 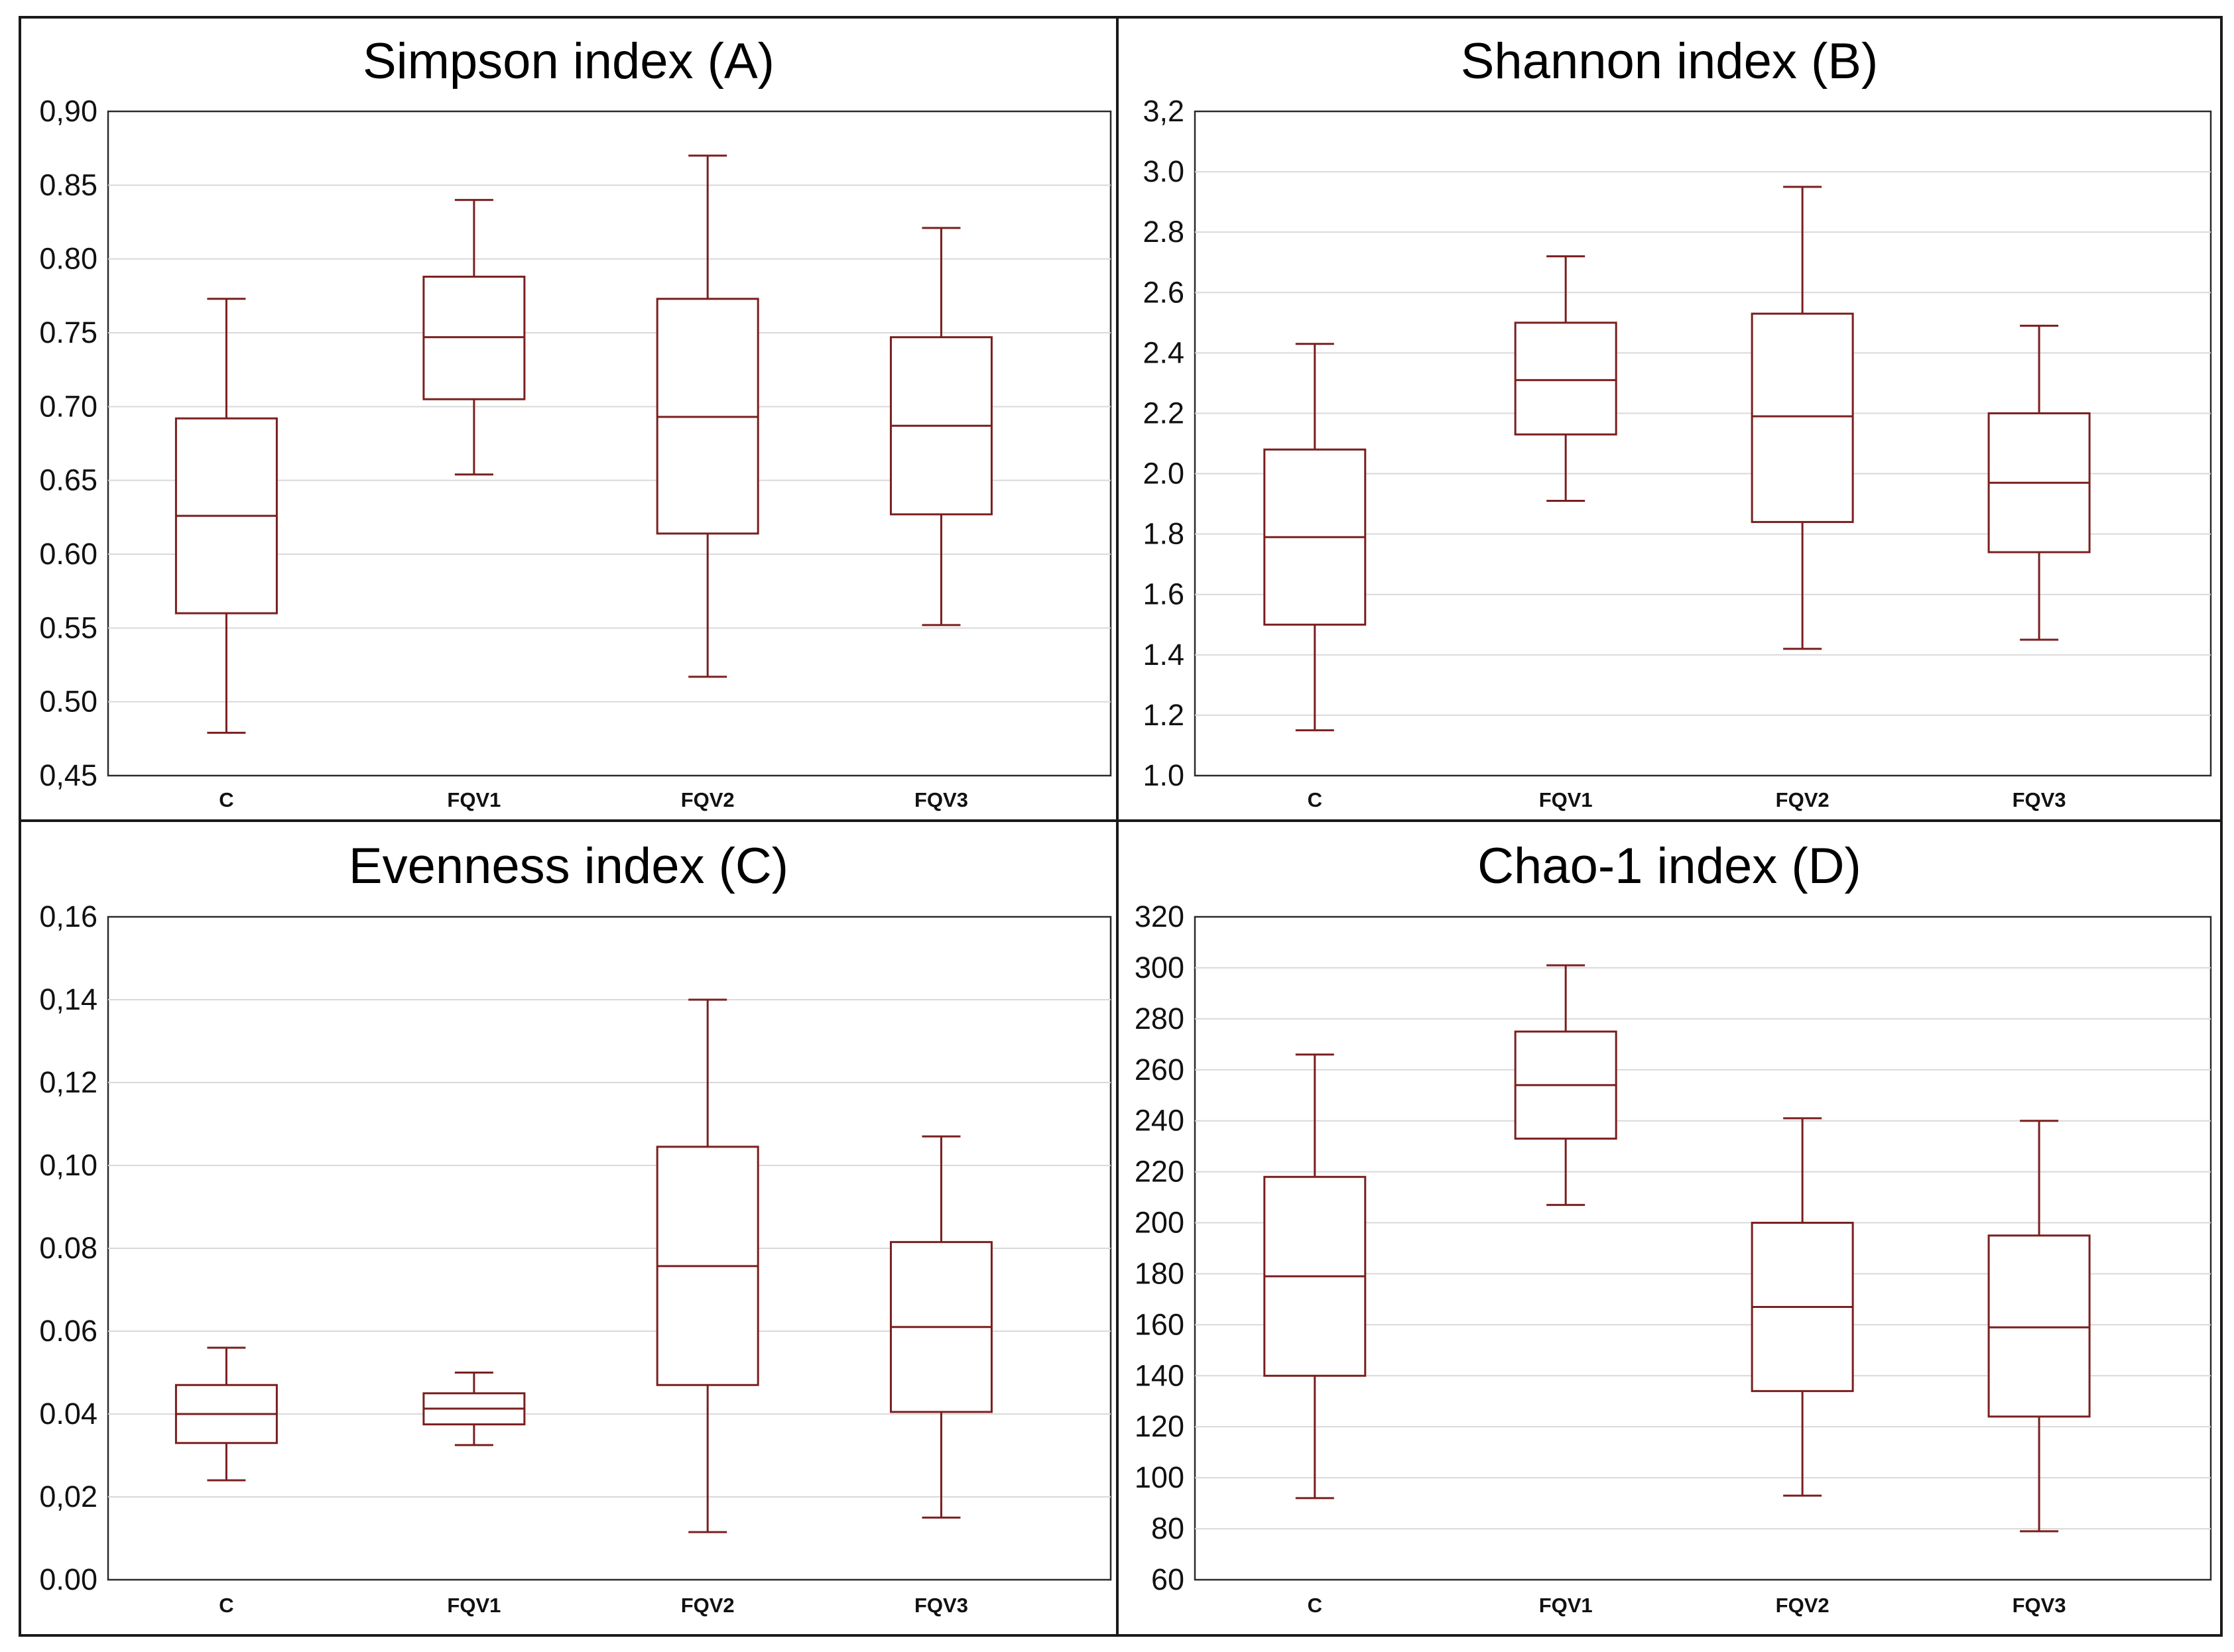 What do you see at coordinates (2039, 482) in the screenshot?
I see `shannon-box-fqv3` at bounding box center [2039, 482].